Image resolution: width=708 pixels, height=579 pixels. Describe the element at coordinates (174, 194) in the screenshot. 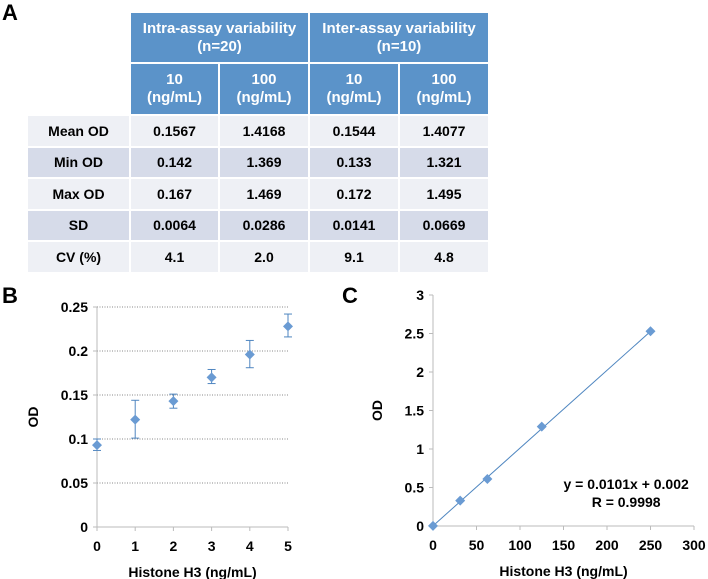

I see `table-cell: 0.167` at that location.